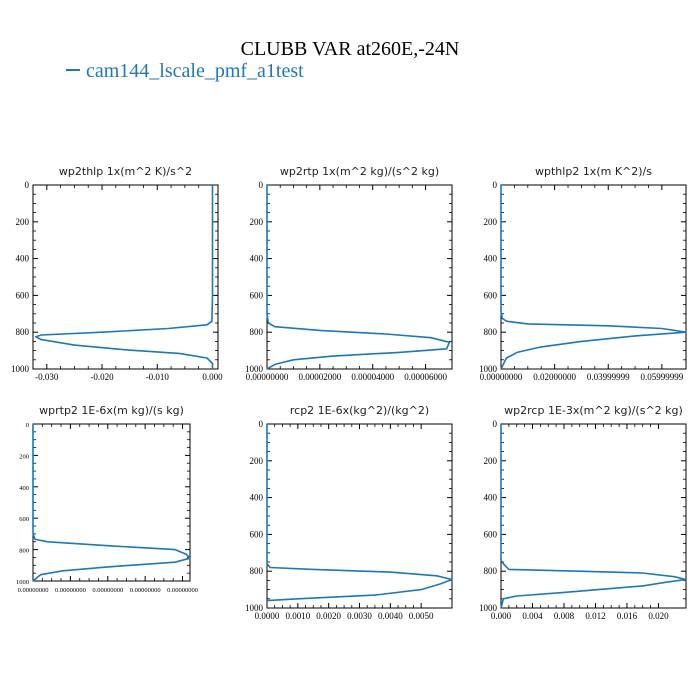 Image resolution: width=700 pixels, height=700 pixels. I want to click on x-tick-label: 0.0030, so click(359, 616).